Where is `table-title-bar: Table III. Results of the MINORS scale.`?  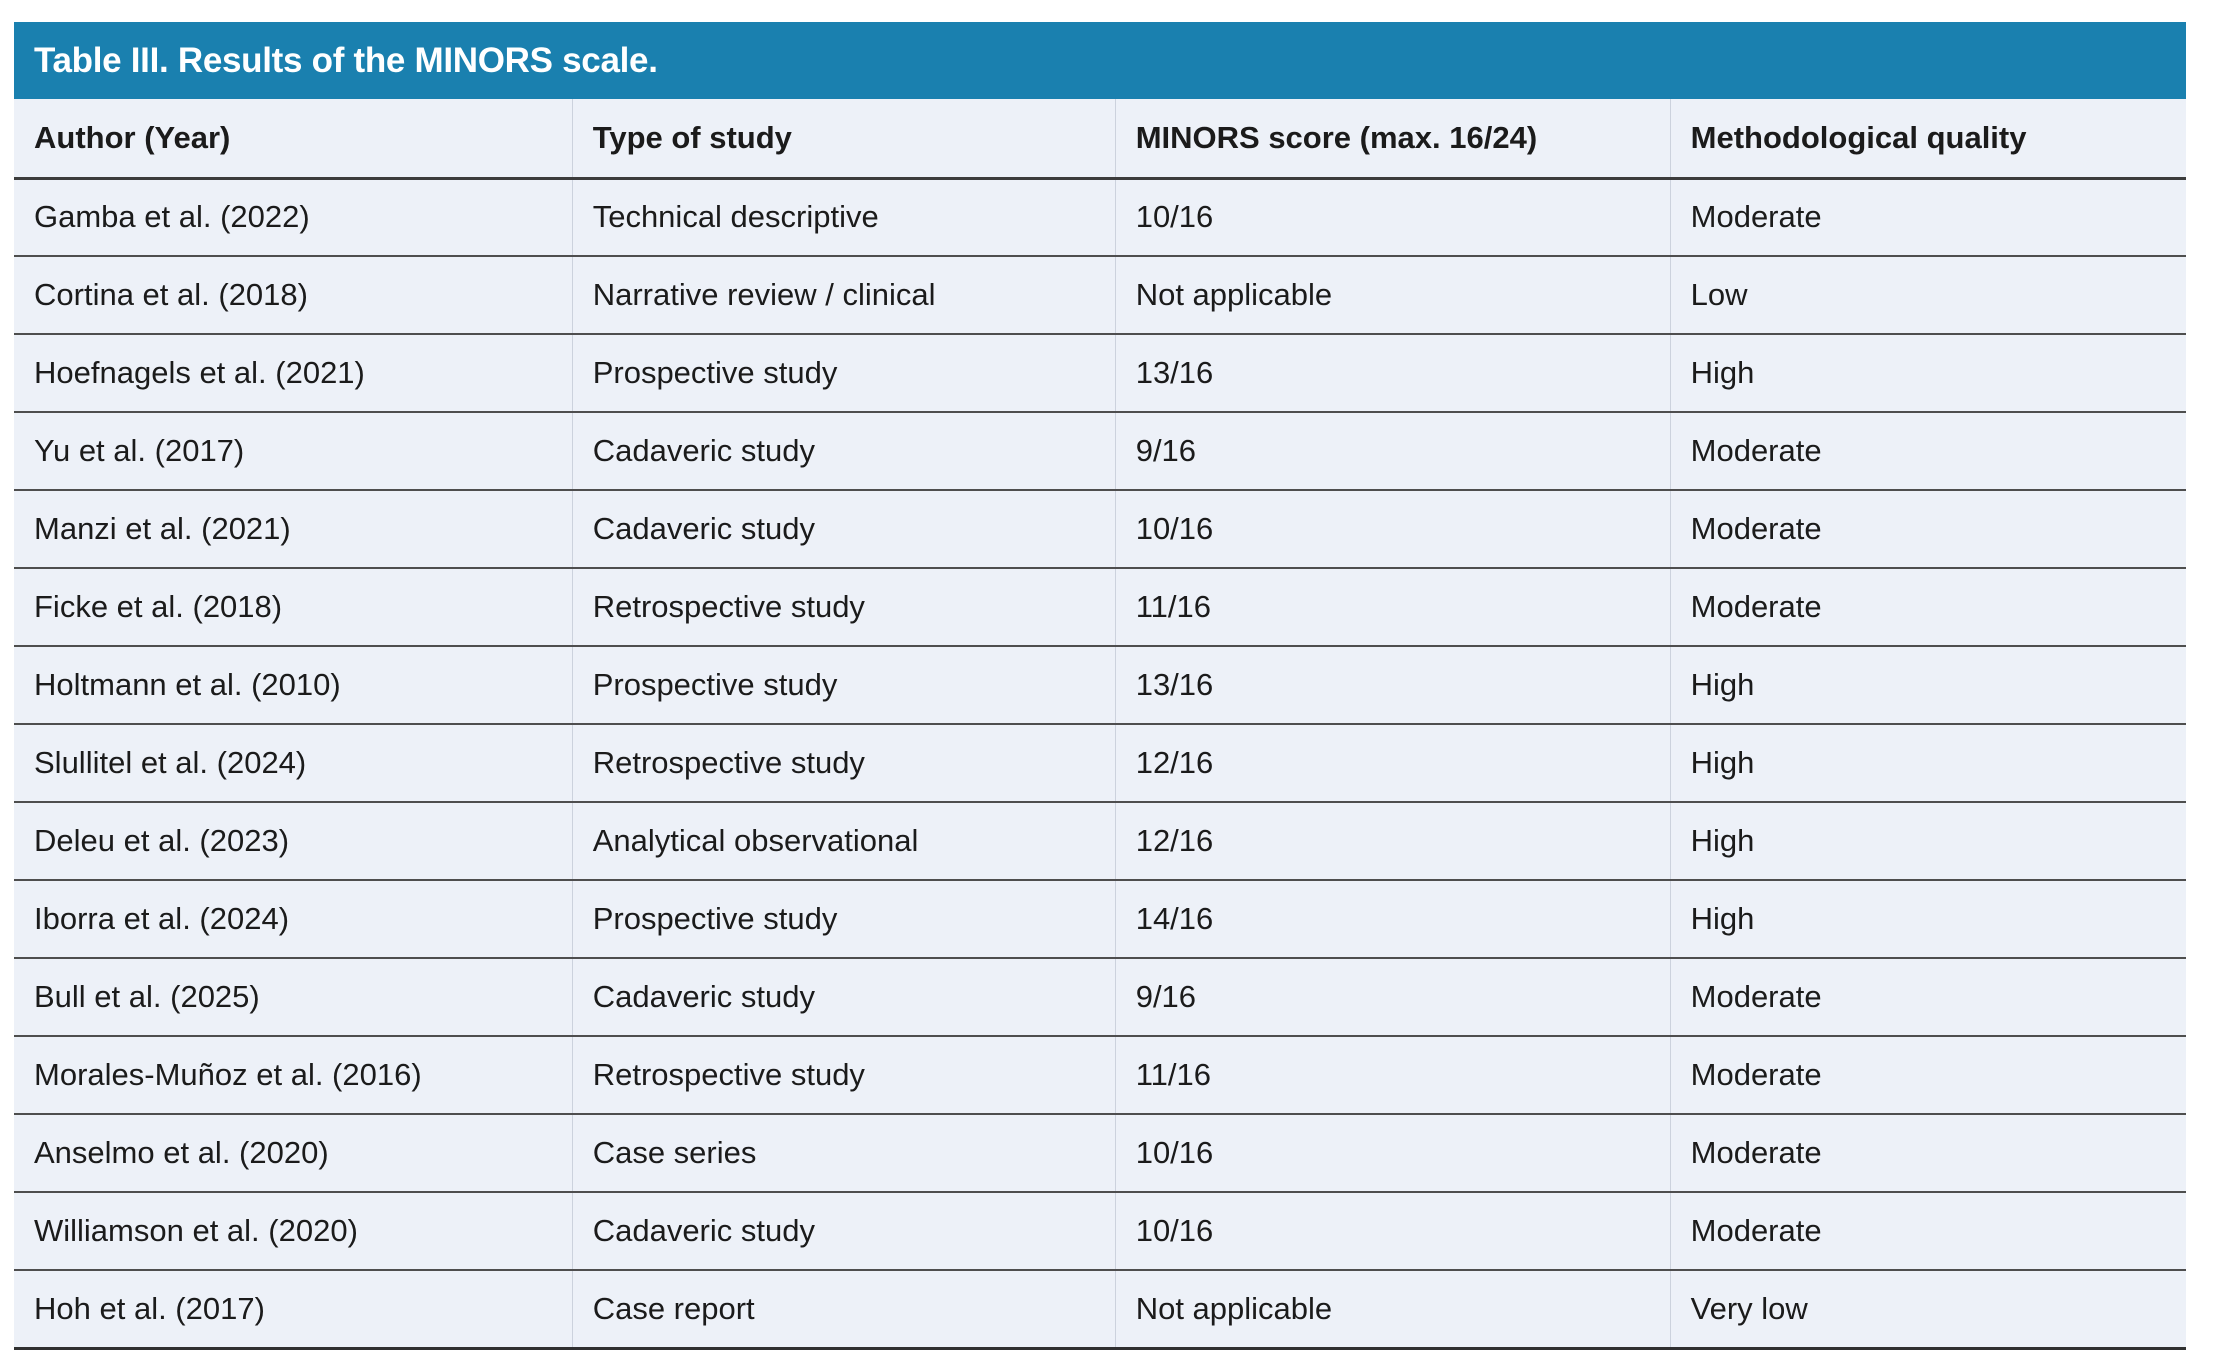
table-title-bar: Table III. Results of the MINORS scale. is located at coordinates (1100, 60).